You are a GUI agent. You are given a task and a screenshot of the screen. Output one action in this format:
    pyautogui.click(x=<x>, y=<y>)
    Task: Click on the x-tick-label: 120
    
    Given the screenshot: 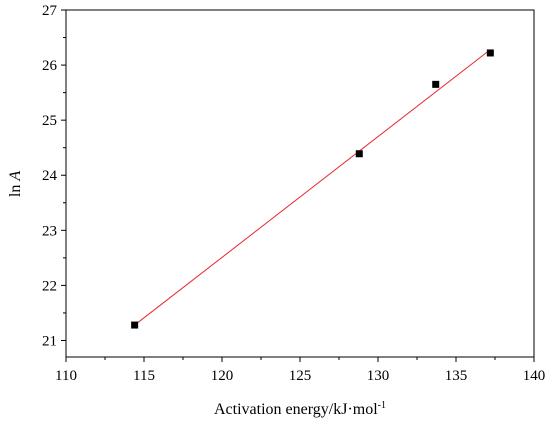 What is the action you would take?
    pyautogui.click(x=222, y=376)
    